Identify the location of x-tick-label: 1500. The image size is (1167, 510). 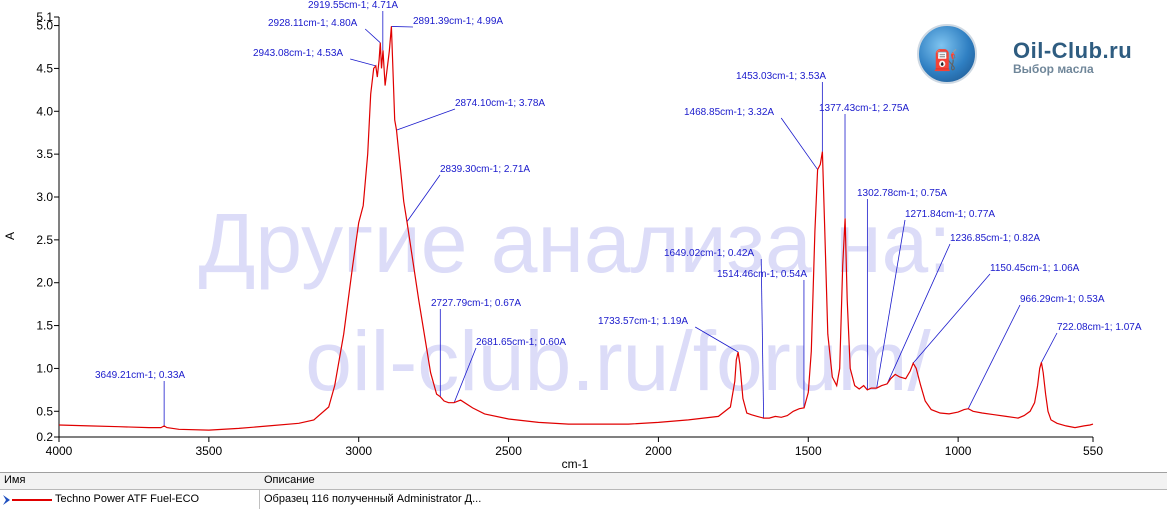
(808, 451).